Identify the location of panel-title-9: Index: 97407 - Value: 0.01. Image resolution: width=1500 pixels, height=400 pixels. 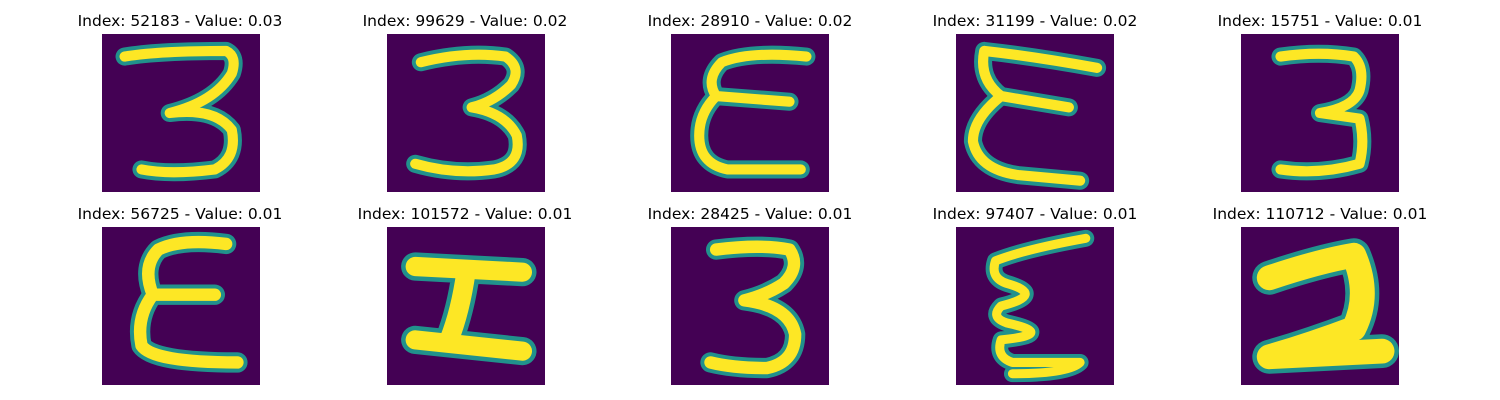
(1035, 214).